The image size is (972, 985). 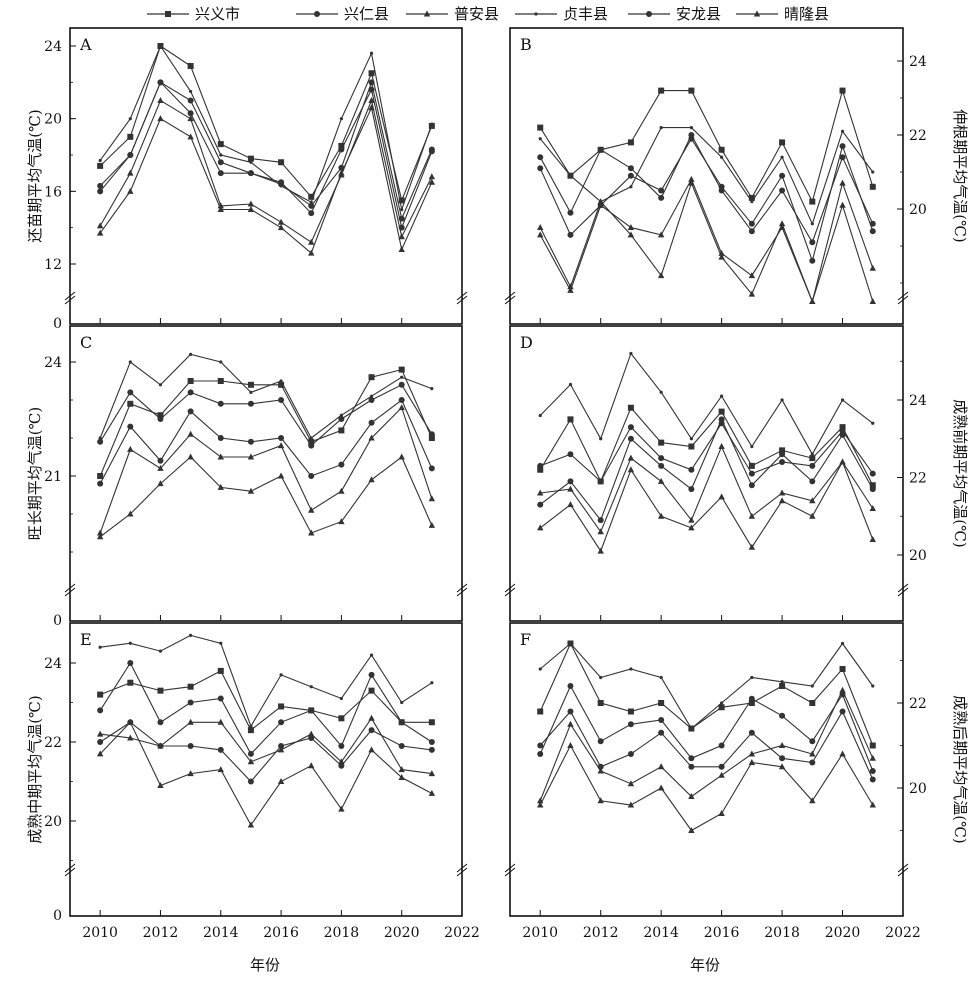 I want to click on y-axis-label: 成熟前期平均气温(℃), so click(x=960, y=473).